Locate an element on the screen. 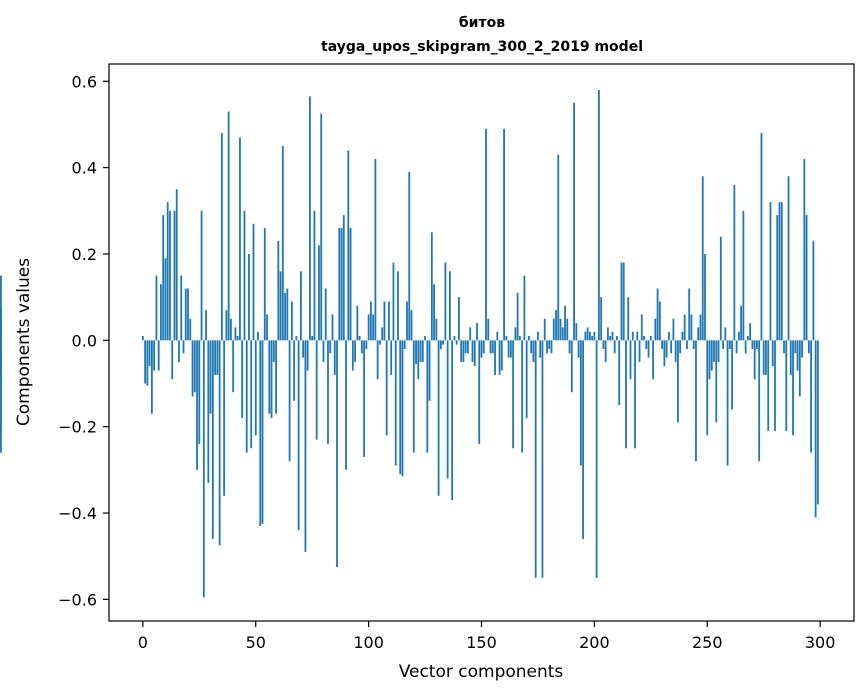  y-tick-label: 0.2 is located at coordinates (84, 254).